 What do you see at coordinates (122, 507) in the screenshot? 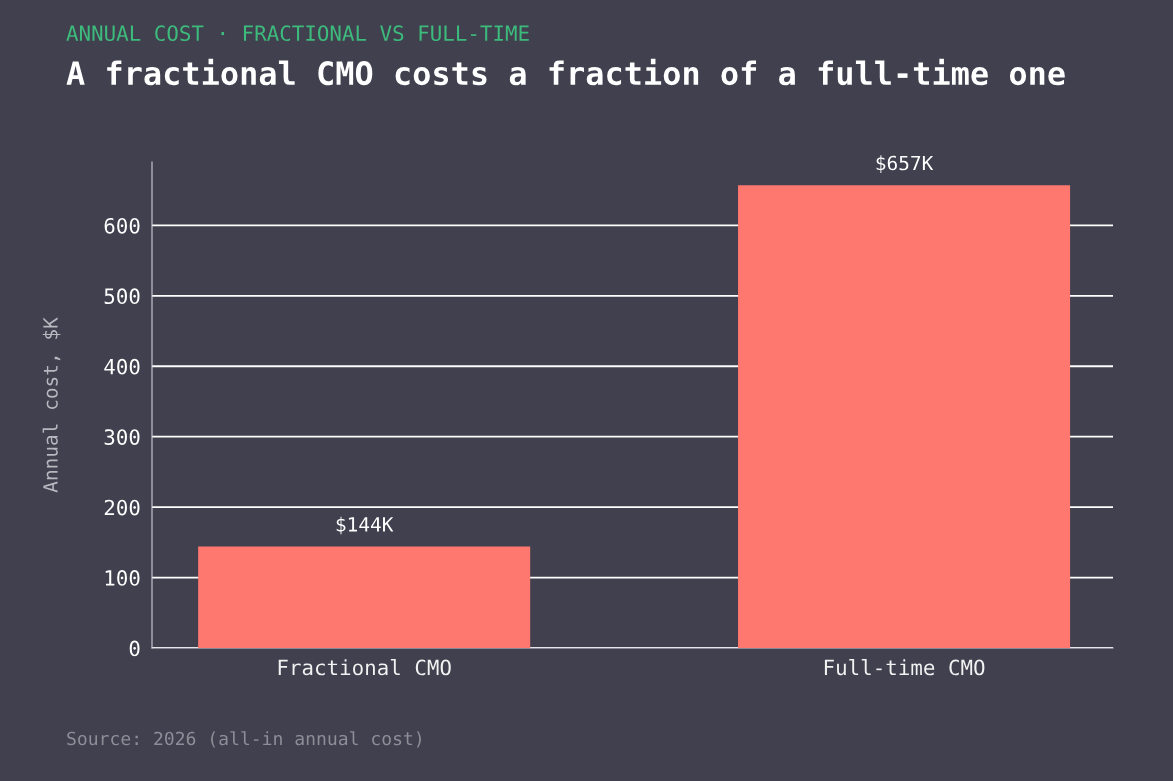
I see `y-tick-label: 200` at bounding box center [122, 507].